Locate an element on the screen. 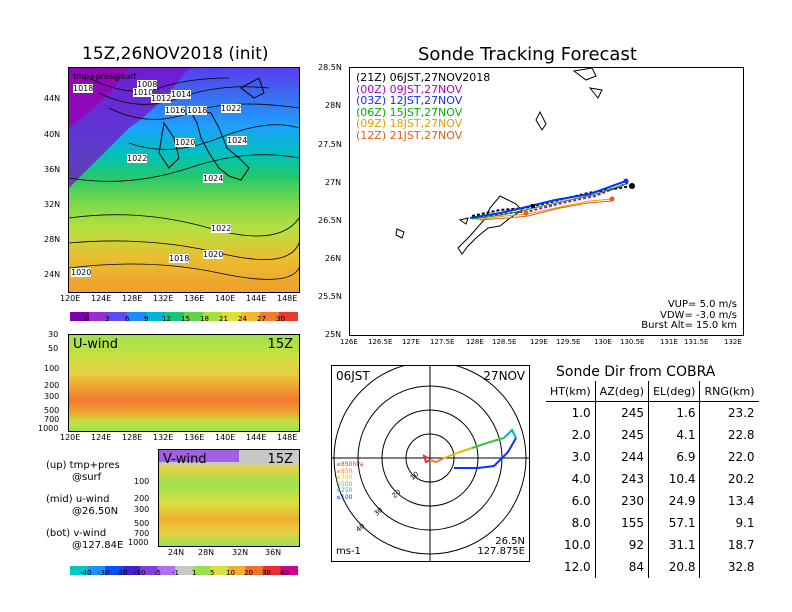 This screenshot has height=612, width=792. table-row: 6.0 230 24.9 13.4 is located at coordinates (652, 501).